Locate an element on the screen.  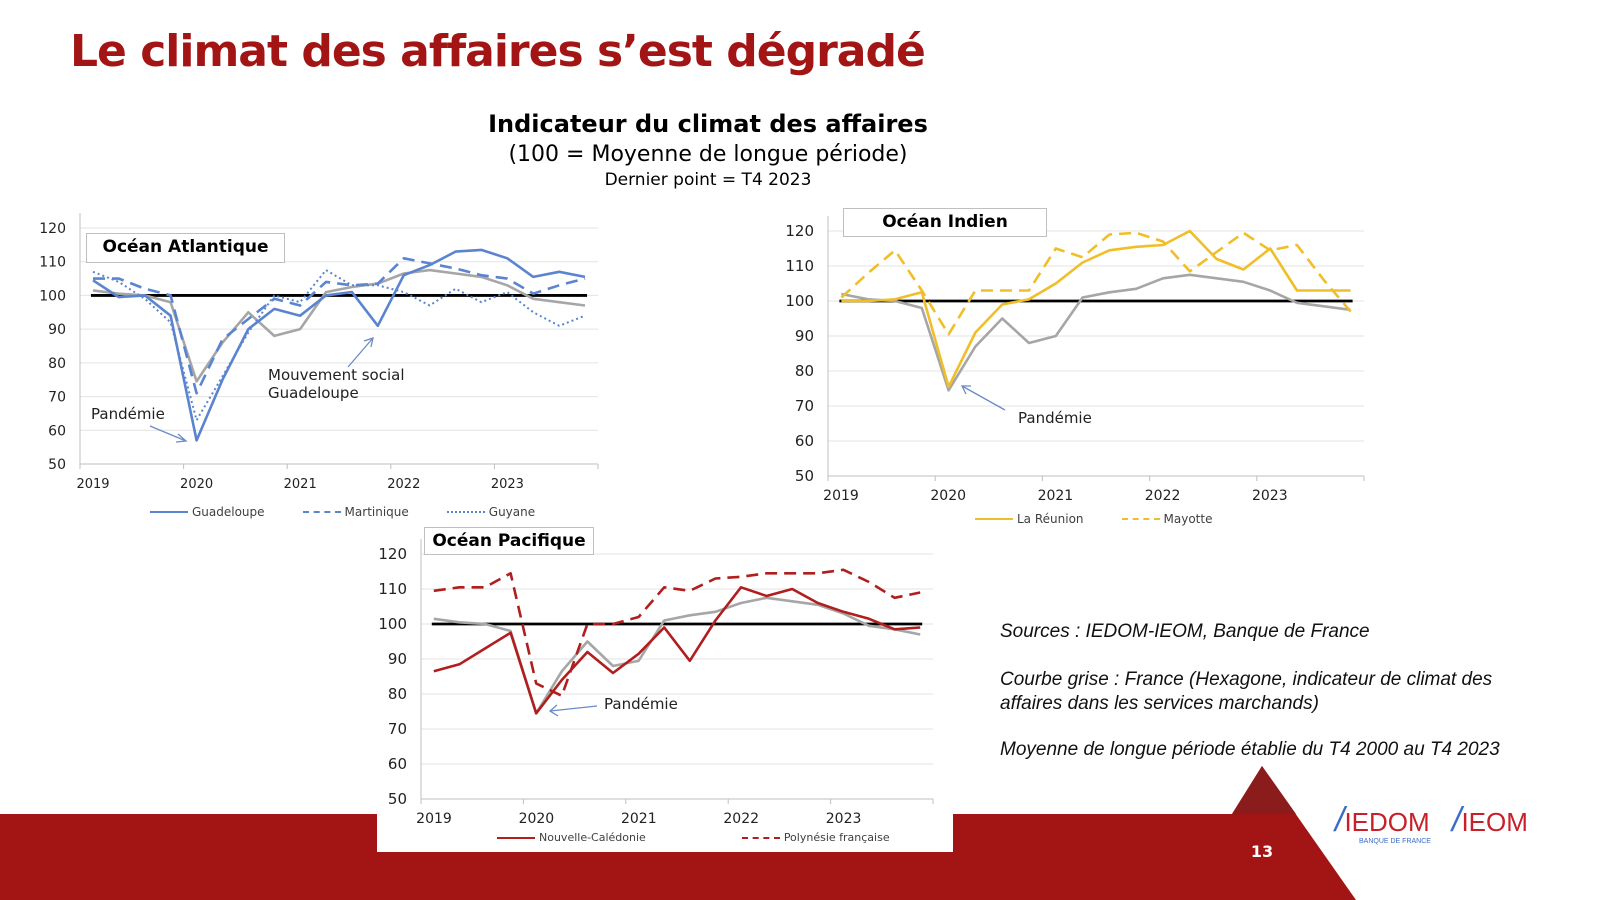
series-line-france is located at coordinates (1096, 332).